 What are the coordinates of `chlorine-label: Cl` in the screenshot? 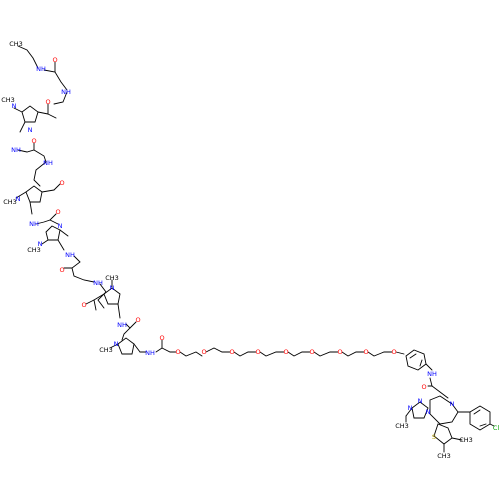 It's located at (496, 428).